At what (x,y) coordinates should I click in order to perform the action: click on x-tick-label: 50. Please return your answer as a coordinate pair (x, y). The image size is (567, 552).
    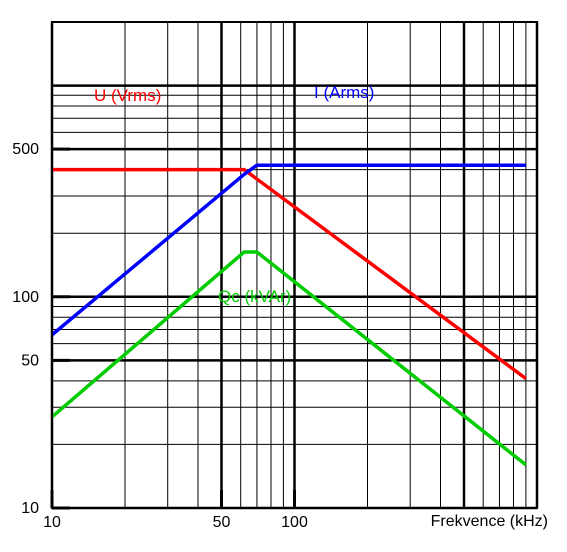
    Looking at the image, I should click on (222, 522).